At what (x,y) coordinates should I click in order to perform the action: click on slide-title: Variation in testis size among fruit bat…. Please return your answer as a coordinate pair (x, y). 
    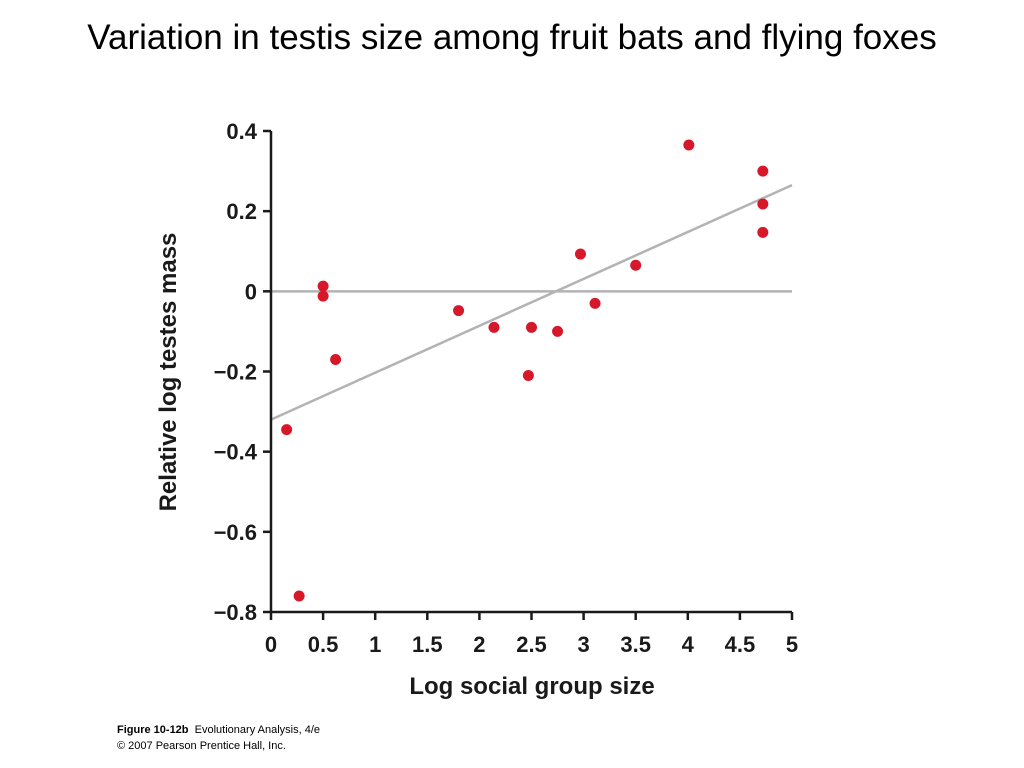
    Looking at the image, I should click on (512, 37).